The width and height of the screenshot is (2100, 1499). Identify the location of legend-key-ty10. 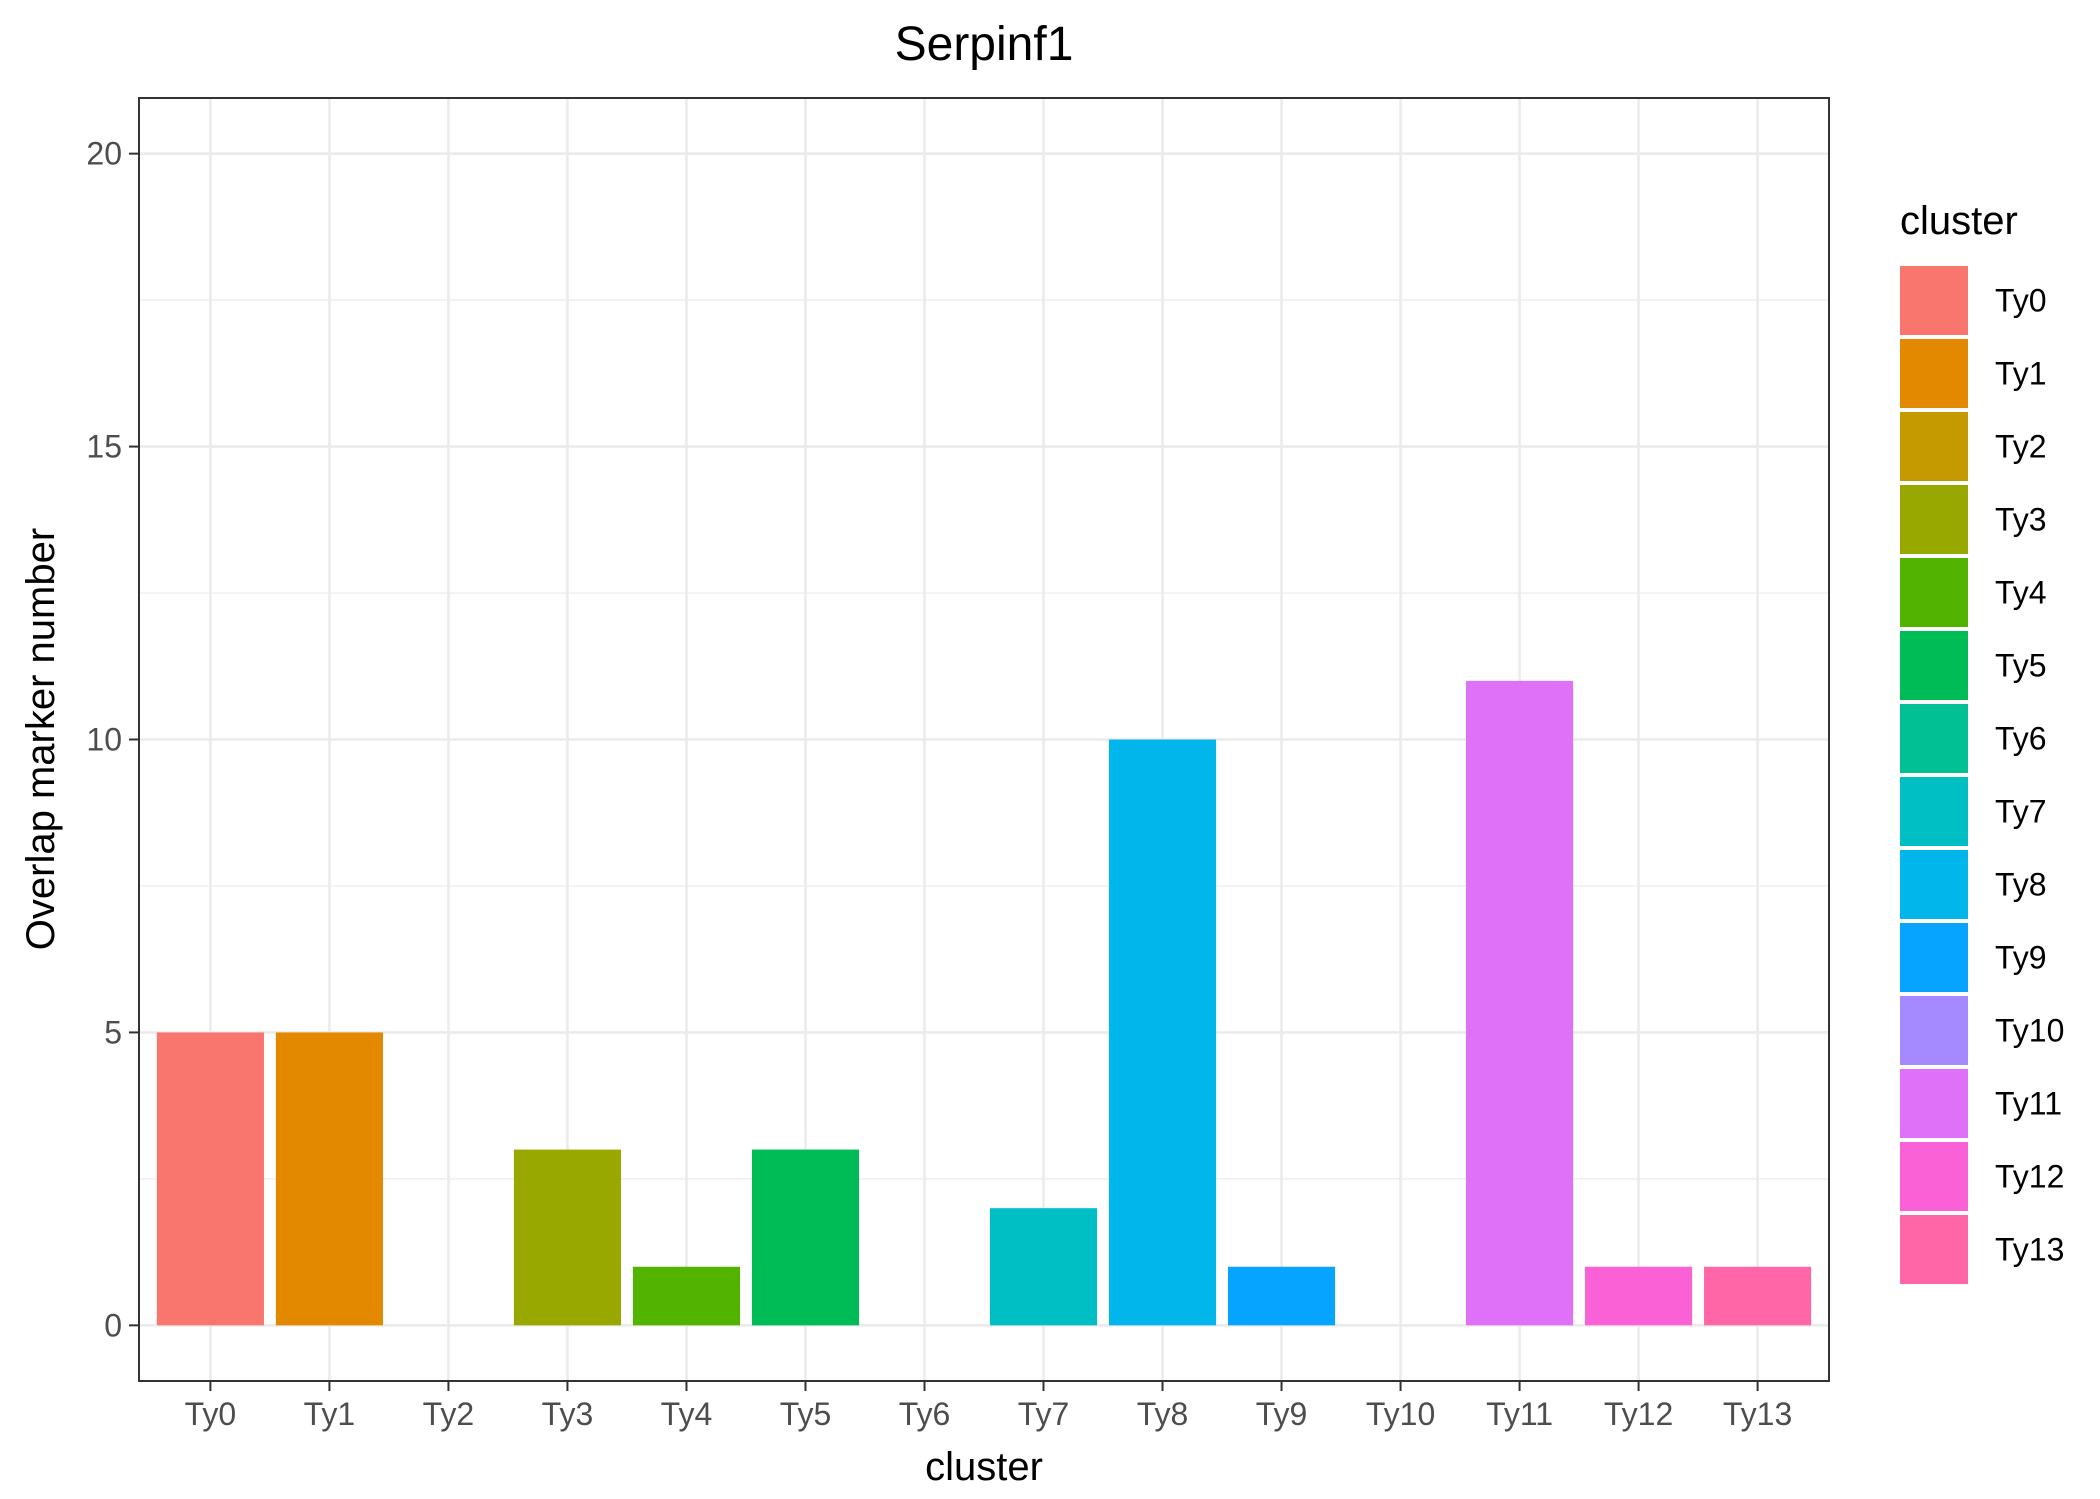
(1934, 1030).